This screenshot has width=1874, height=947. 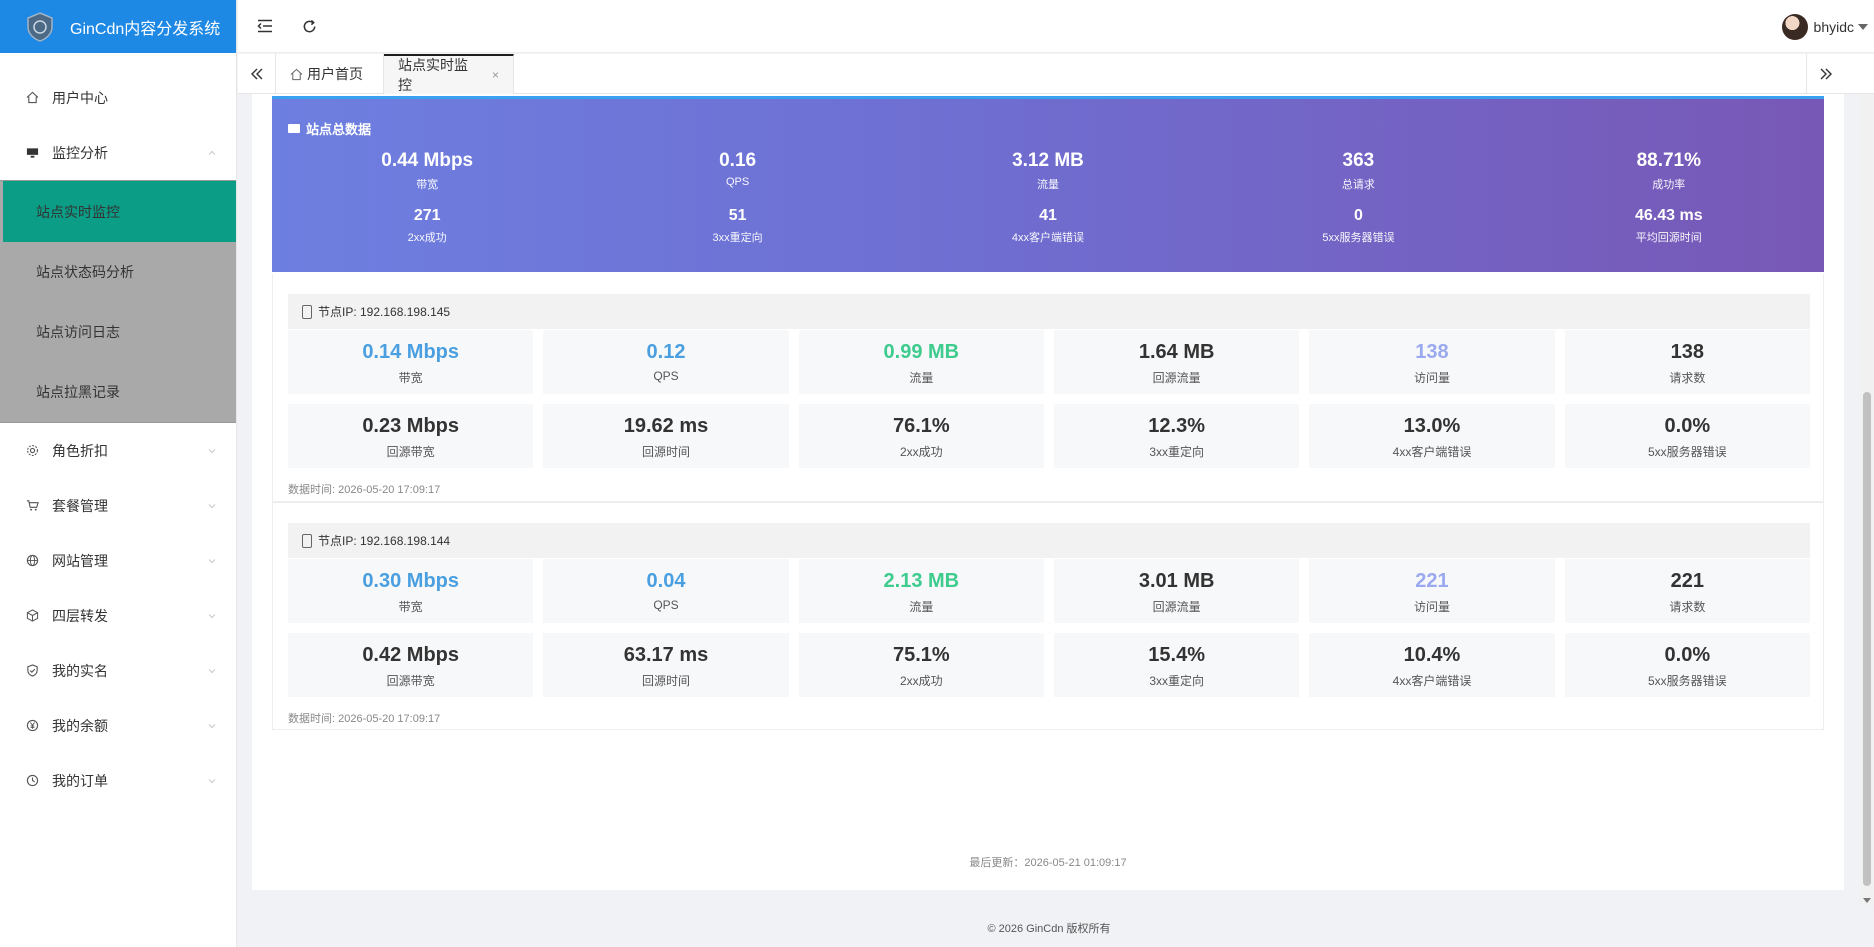 I want to click on sidebar-menu: 用户中心 监控分析, so click(x=118, y=116).